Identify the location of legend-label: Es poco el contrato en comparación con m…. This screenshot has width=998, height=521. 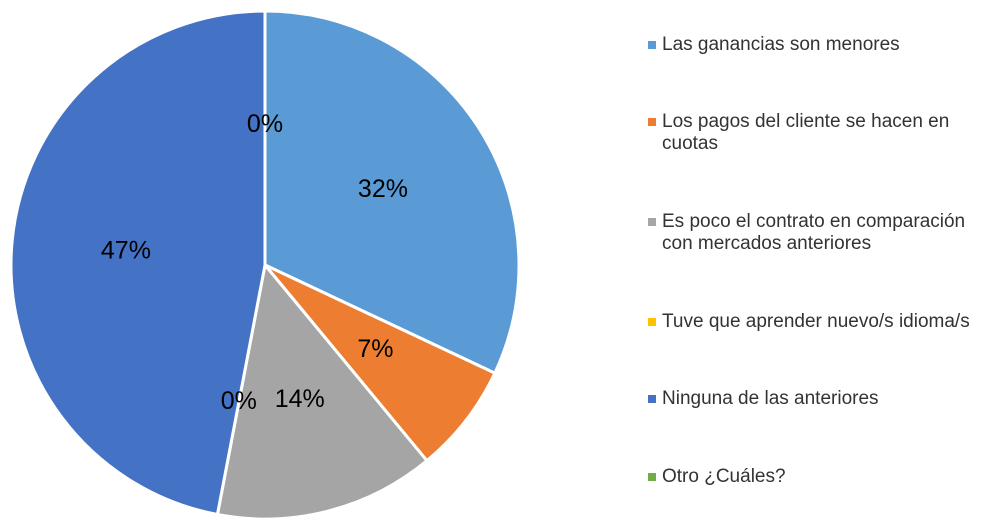
(814, 233).